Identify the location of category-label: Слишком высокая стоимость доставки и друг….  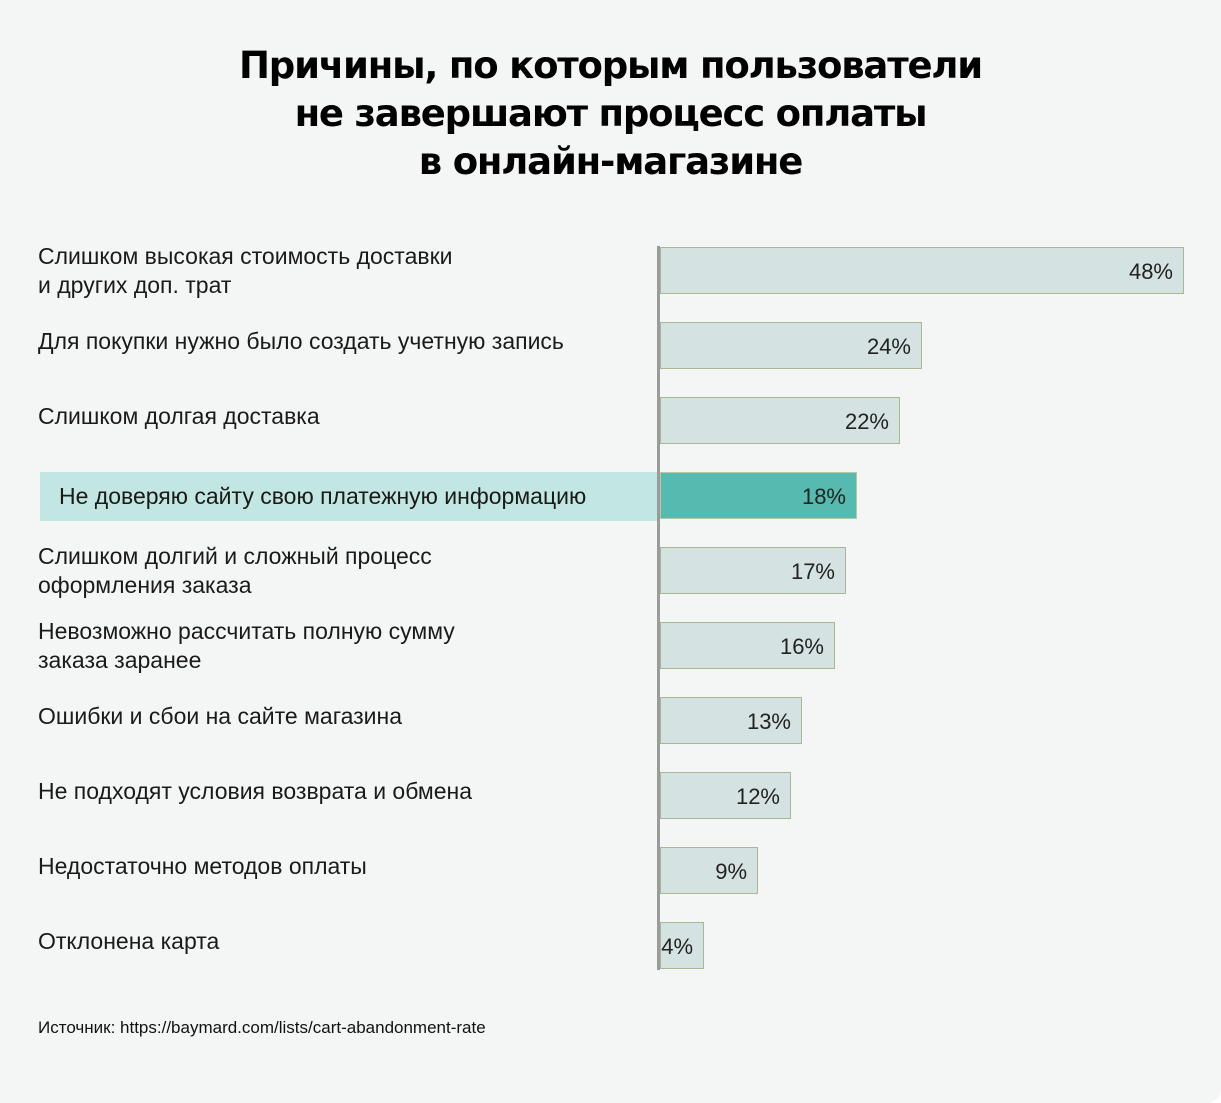
(245, 271).